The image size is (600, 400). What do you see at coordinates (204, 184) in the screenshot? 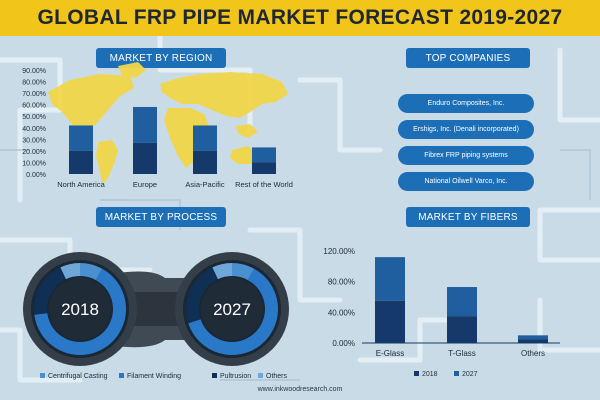
I see `x-tick-label: Asia-Pacific` at bounding box center [204, 184].